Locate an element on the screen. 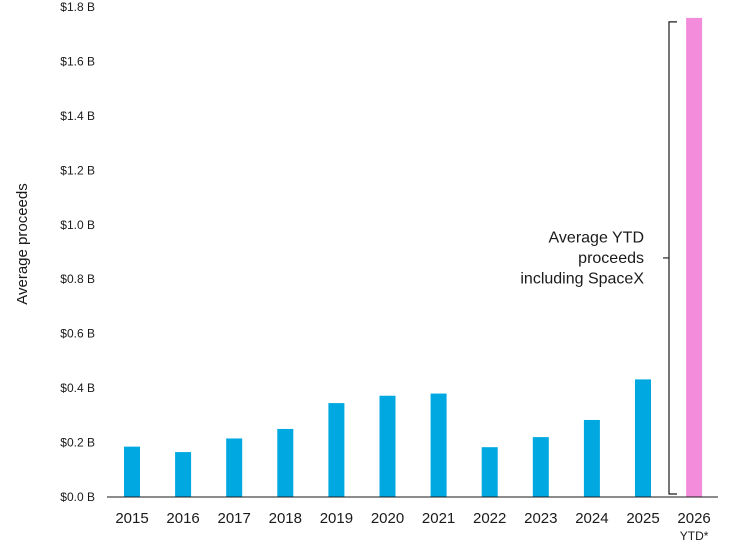 The image size is (740, 545). x-tick-label: 2024 is located at coordinates (591, 518).